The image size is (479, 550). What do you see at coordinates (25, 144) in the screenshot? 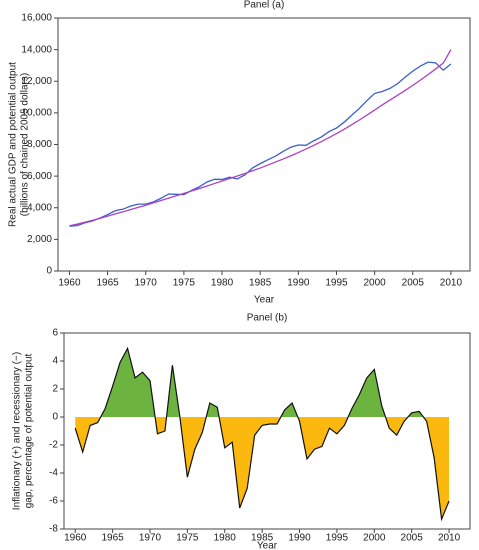
I see `y-axis-label: (billions of chained 2005 dollars)` at bounding box center [25, 144].